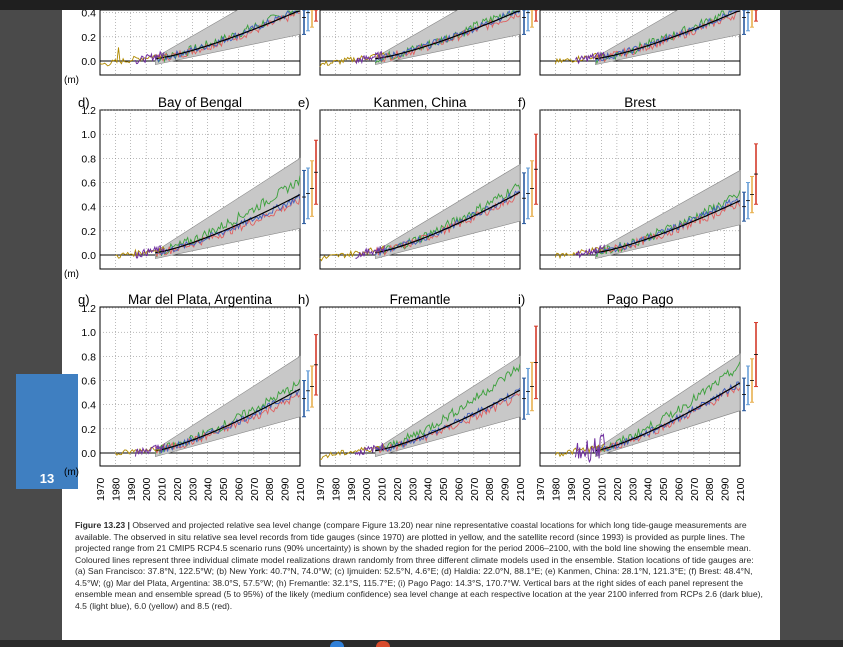 This screenshot has height=647, width=843. I want to click on panel-title: Pago Pago, so click(640, 299).